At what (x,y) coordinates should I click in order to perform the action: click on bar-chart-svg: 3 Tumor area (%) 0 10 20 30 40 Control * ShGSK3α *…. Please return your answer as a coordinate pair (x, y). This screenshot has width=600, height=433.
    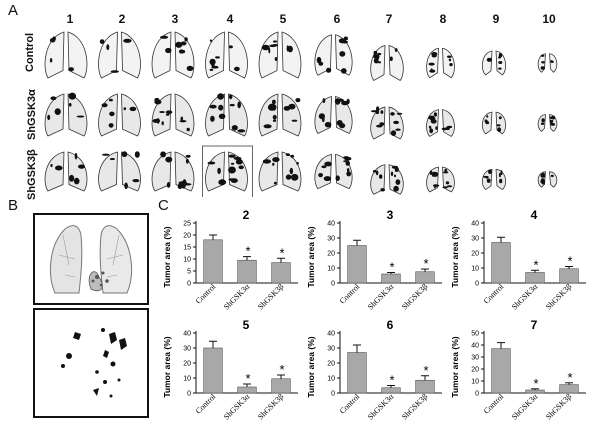
    Looking at the image, I should click on (374, 260).